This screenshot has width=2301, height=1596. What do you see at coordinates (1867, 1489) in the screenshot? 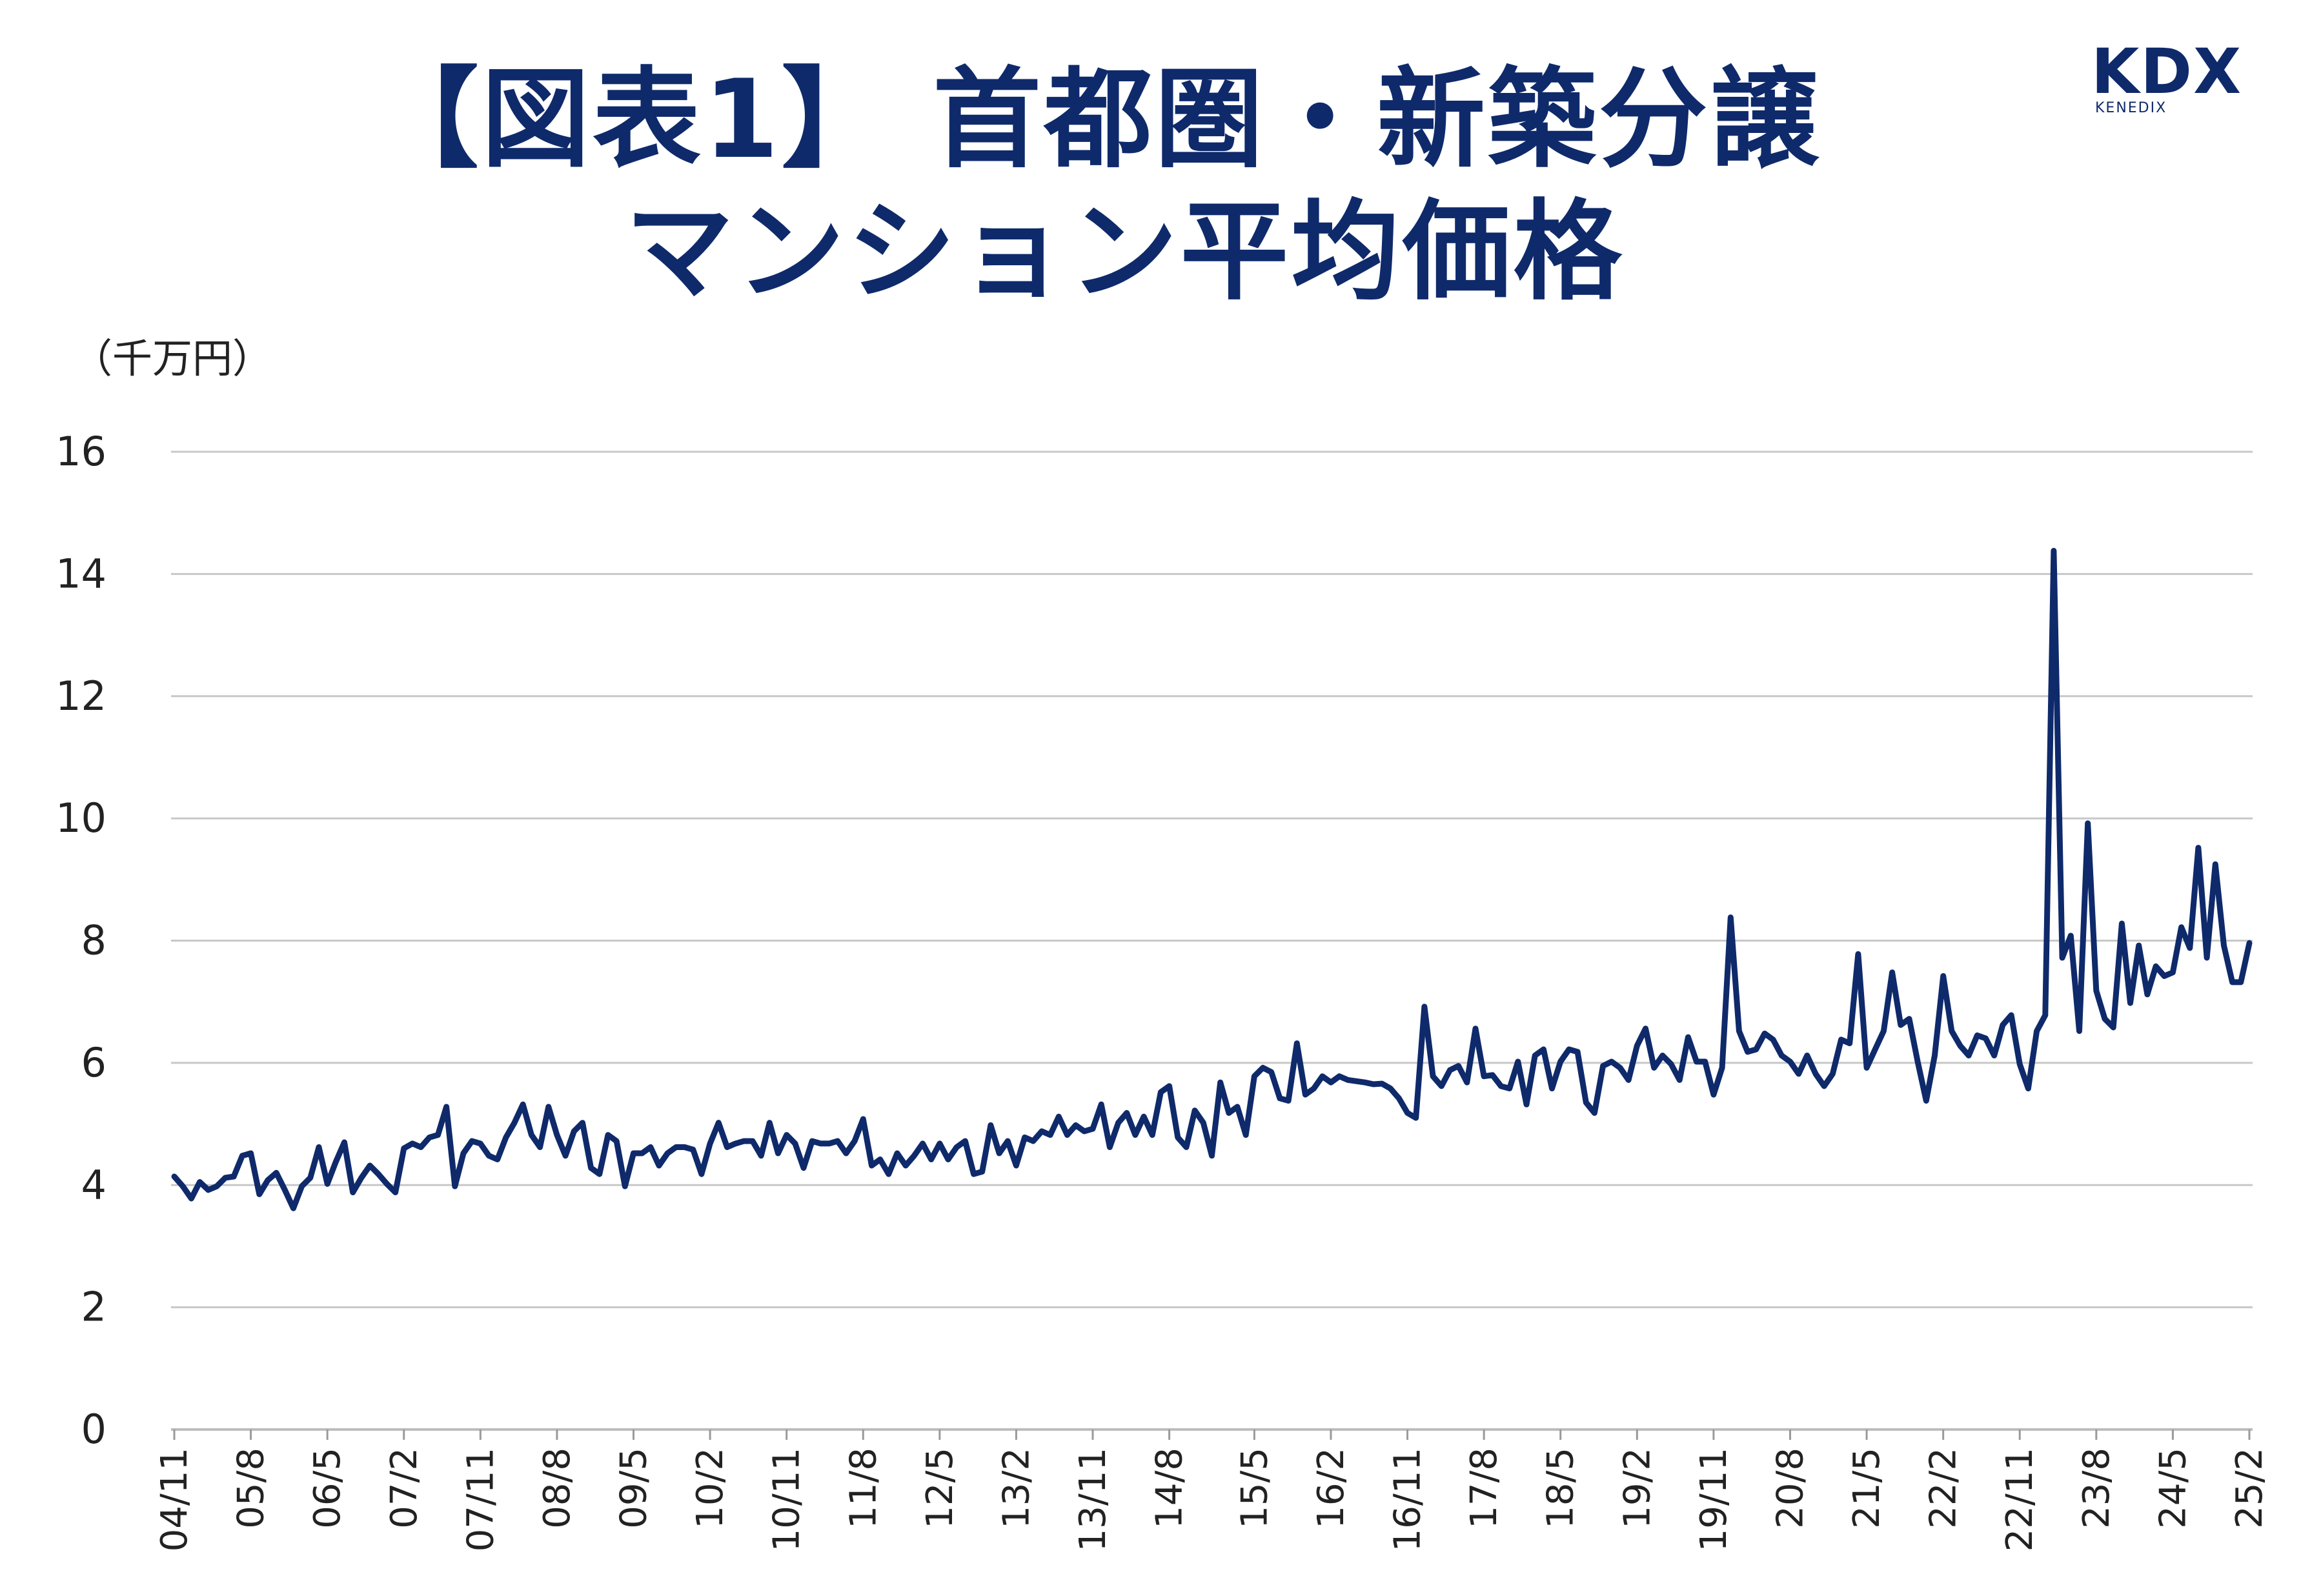
I see `x-tick-label: 21/5` at bounding box center [1867, 1489].